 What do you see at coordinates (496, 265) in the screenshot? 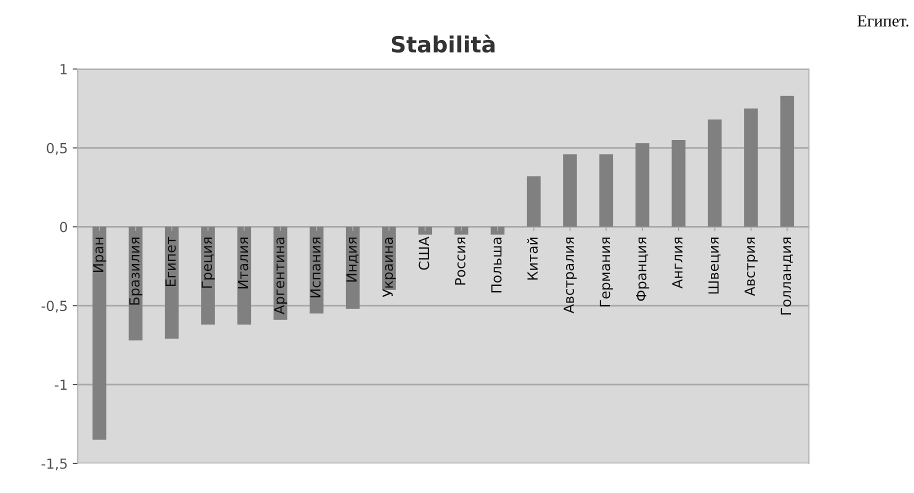
I see `x-tick-label: Польша` at bounding box center [496, 265].